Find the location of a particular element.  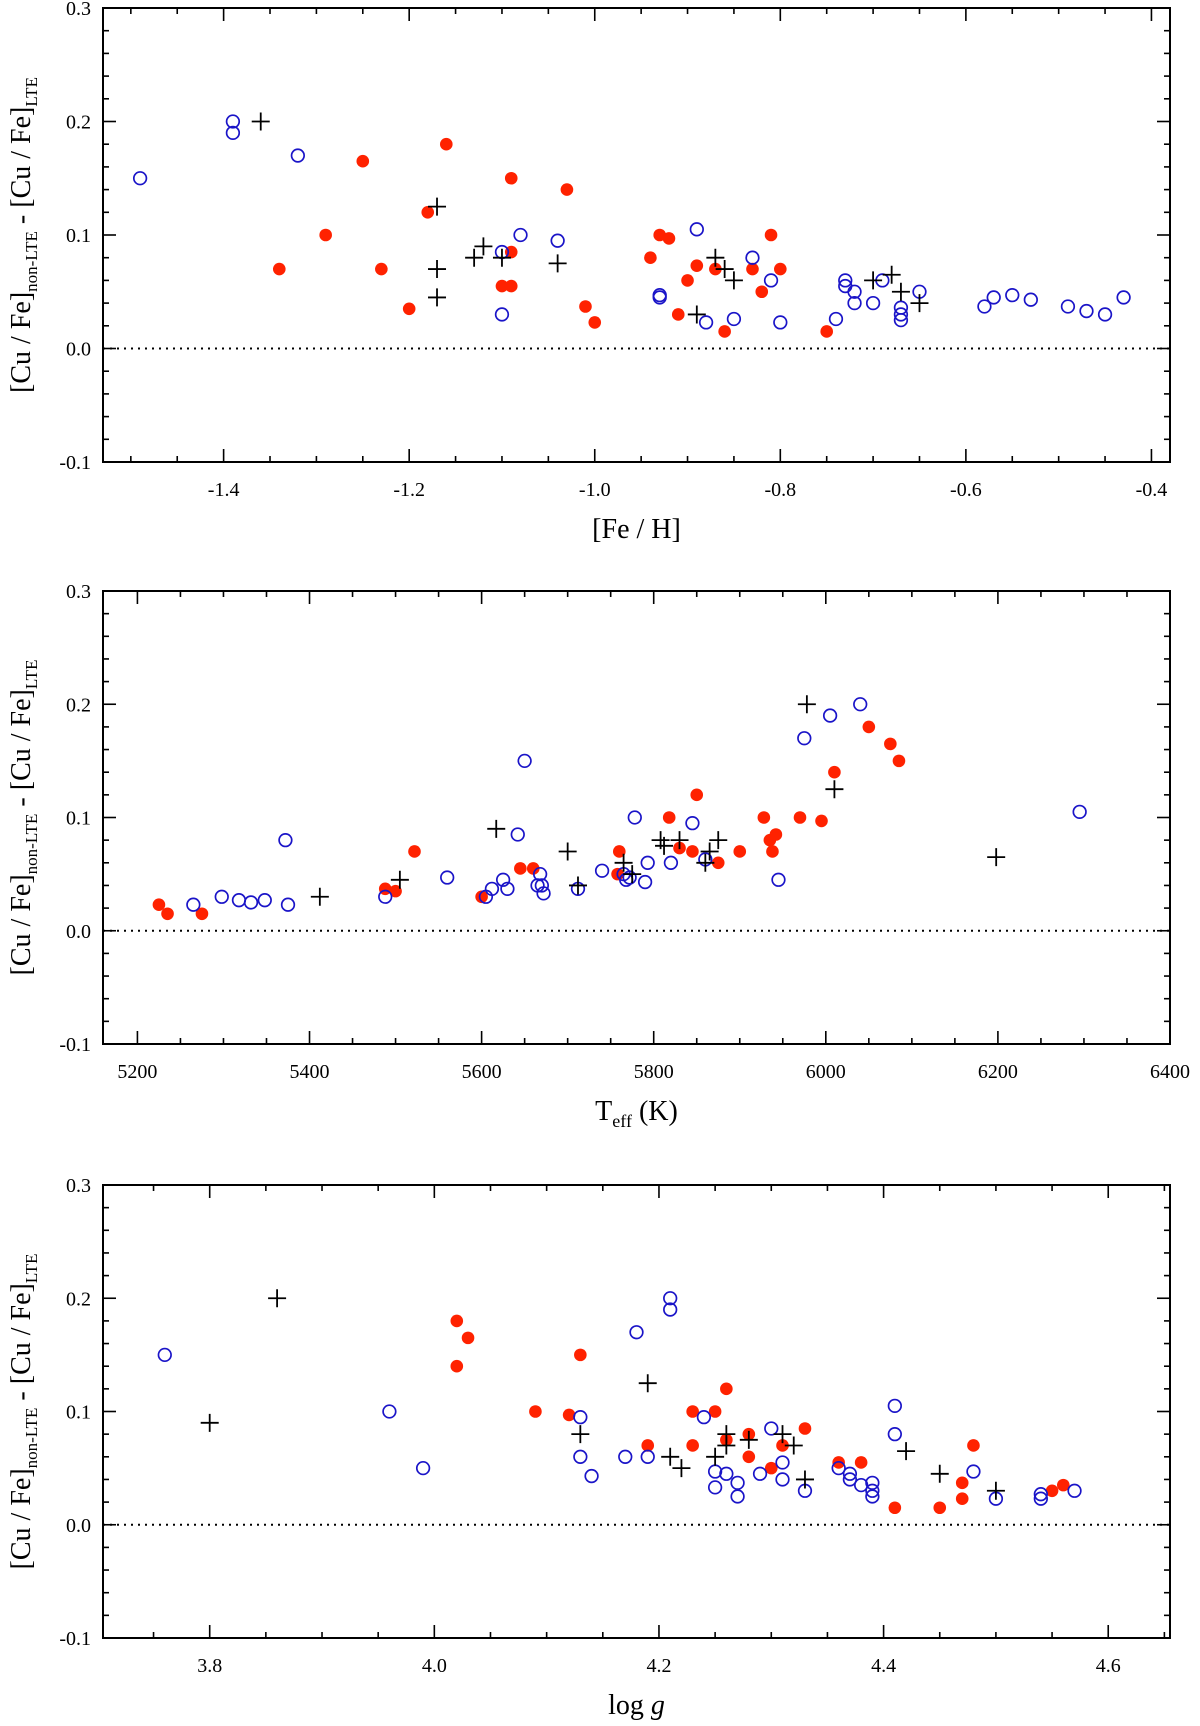

y-tick-label: 0.3 is located at coordinates (78, 10).